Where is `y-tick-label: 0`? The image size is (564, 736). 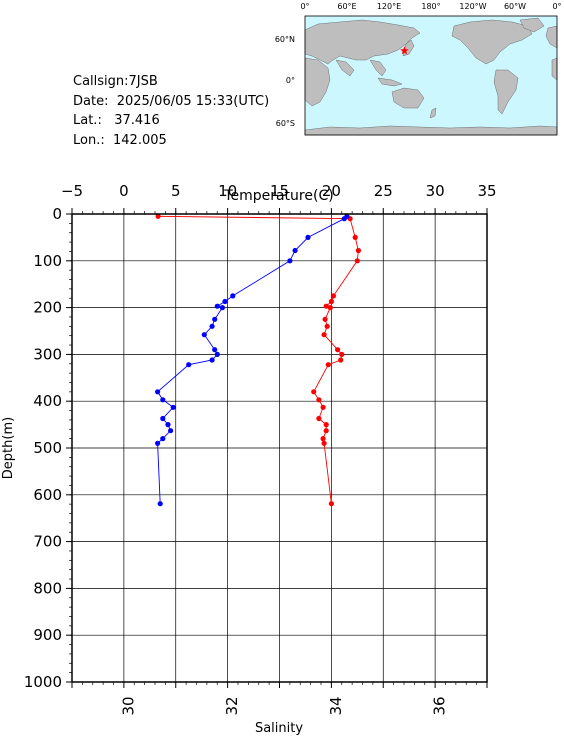 y-tick-label: 0 is located at coordinates (57, 214).